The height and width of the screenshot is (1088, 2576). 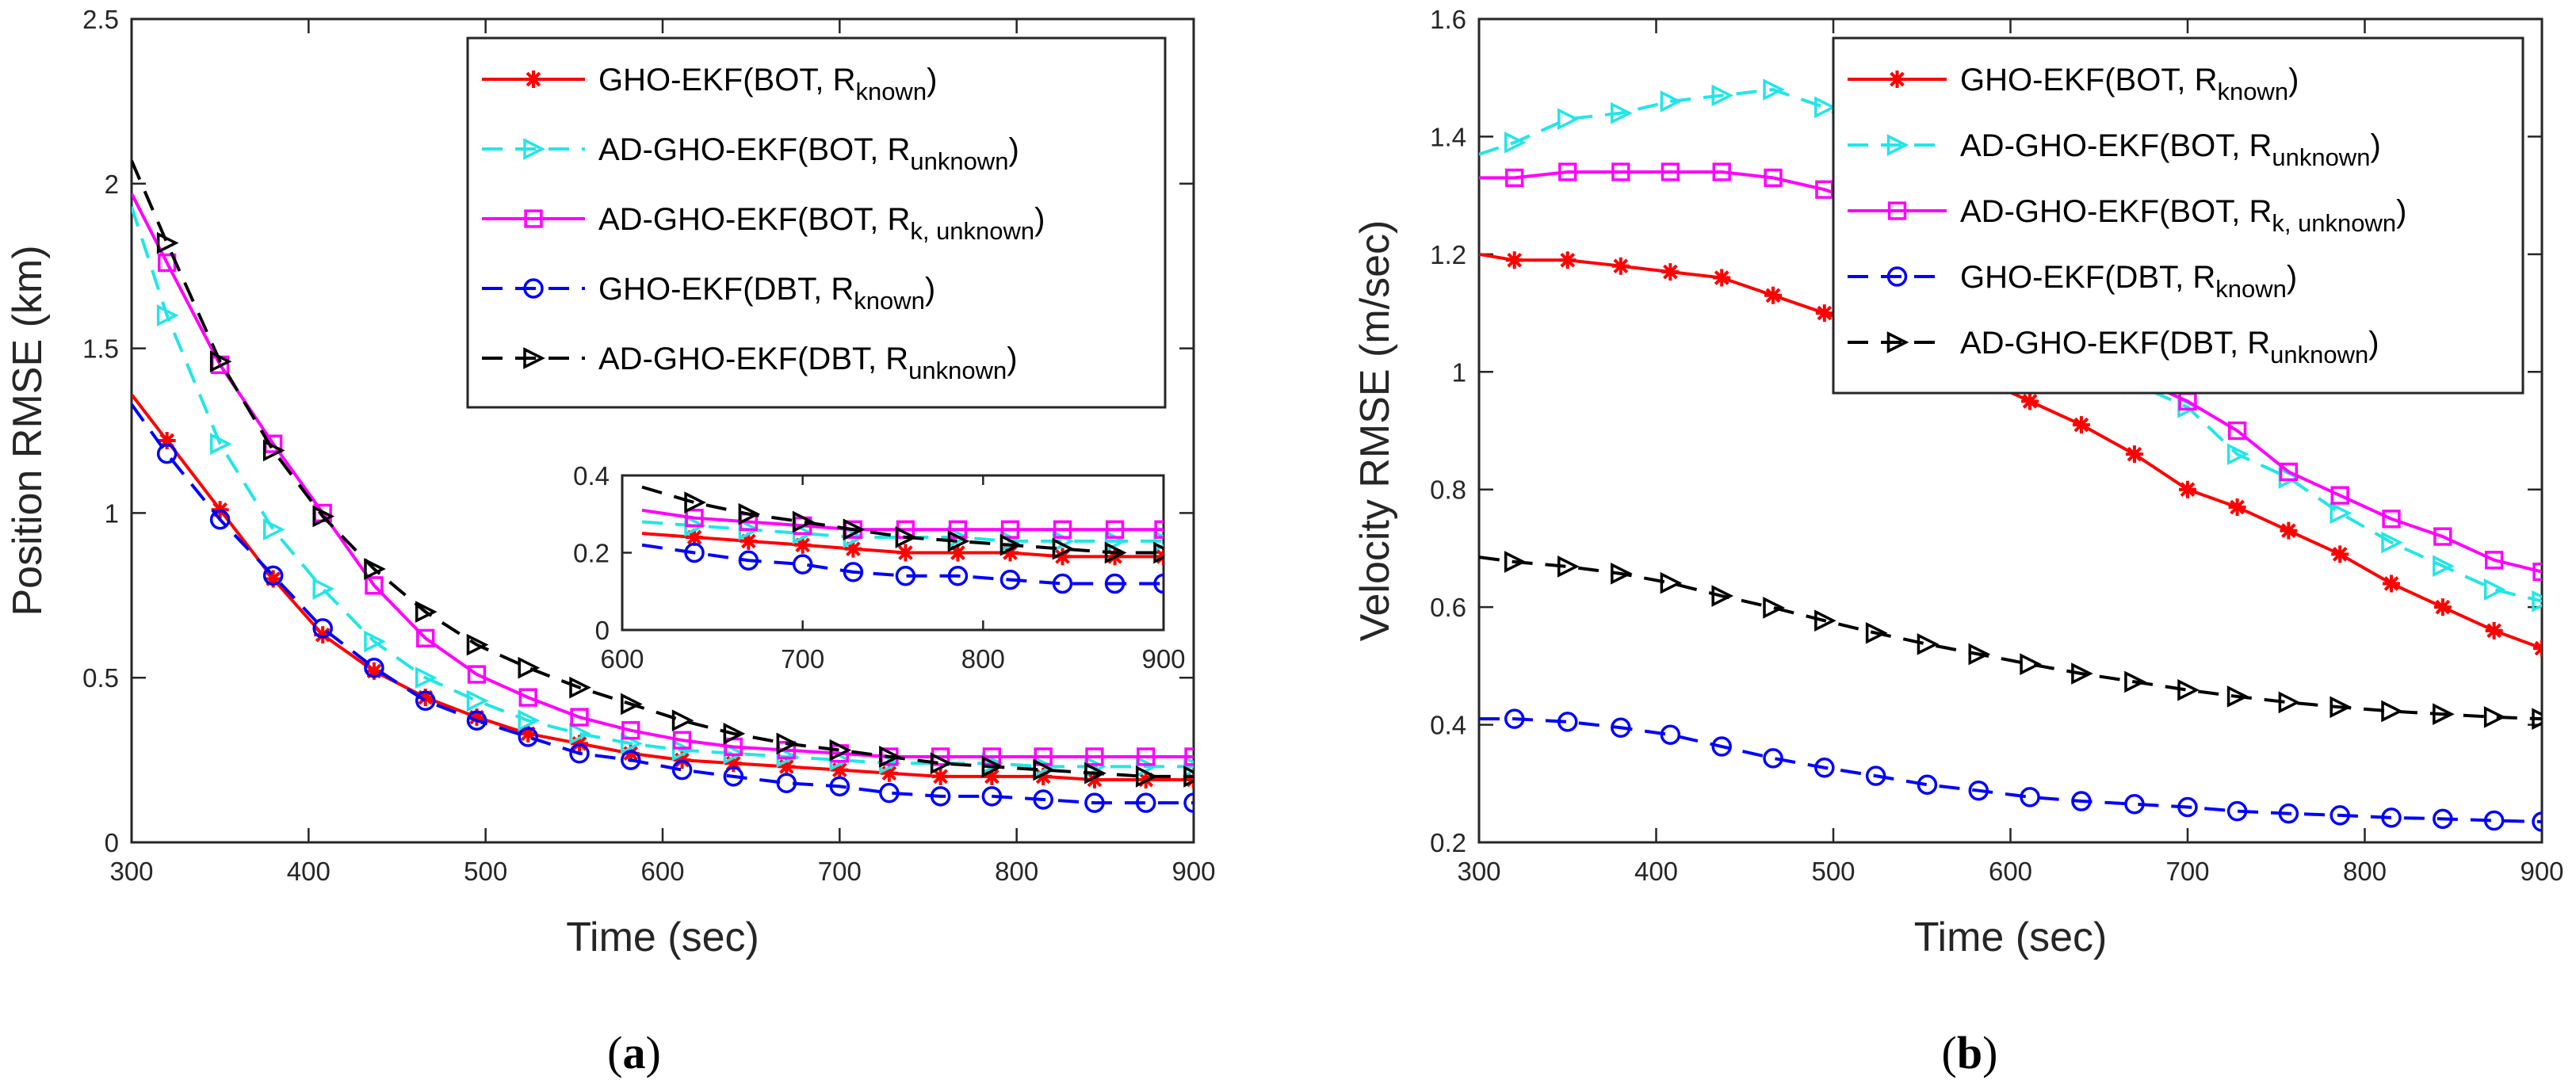 I want to click on panel-b-xtick-label: 300, so click(x=1478, y=871).